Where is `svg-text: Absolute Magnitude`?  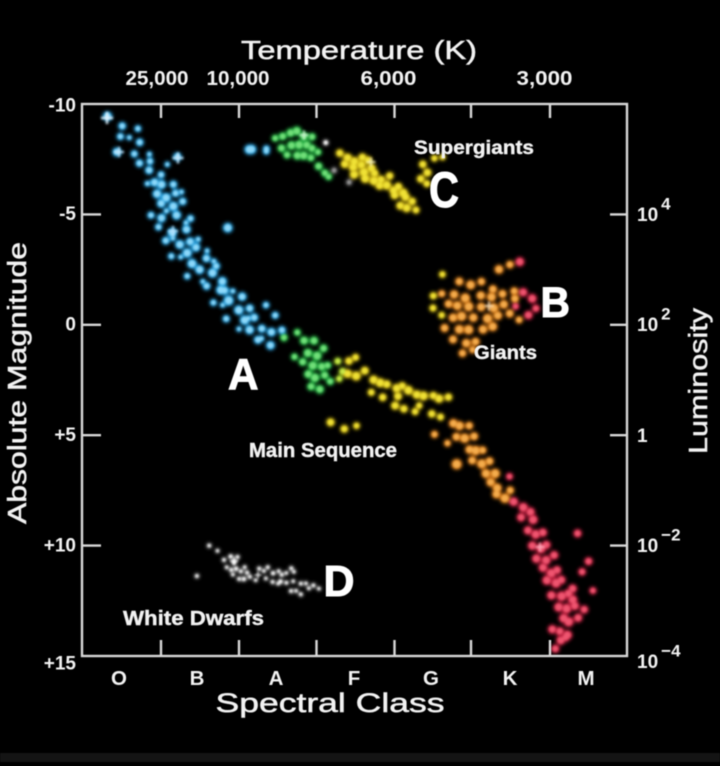 svg-text: Absolute Magnitude is located at coordinates (17, 383).